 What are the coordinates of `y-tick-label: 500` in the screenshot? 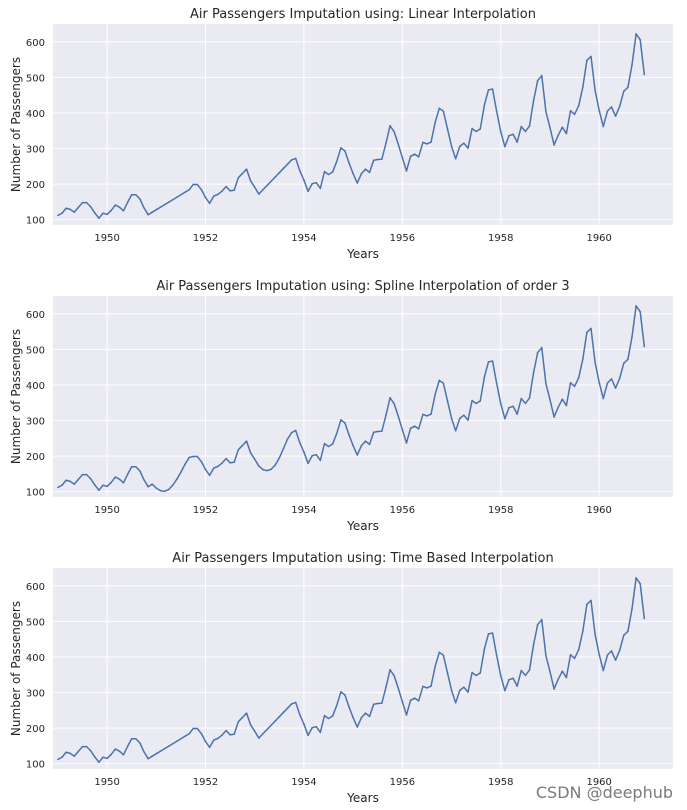 It's located at (35, 622).